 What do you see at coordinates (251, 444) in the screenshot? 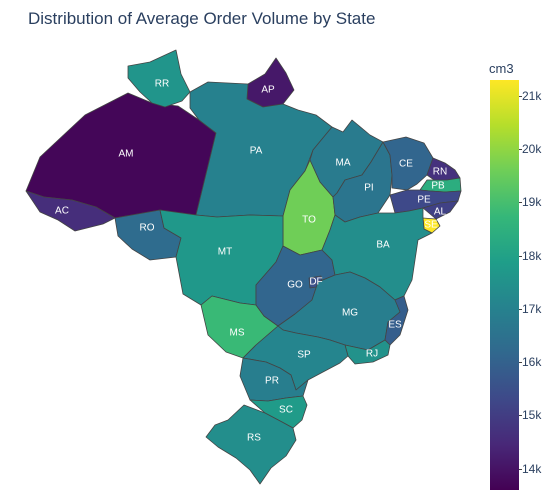
I see `state-RS` at bounding box center [251, 444].